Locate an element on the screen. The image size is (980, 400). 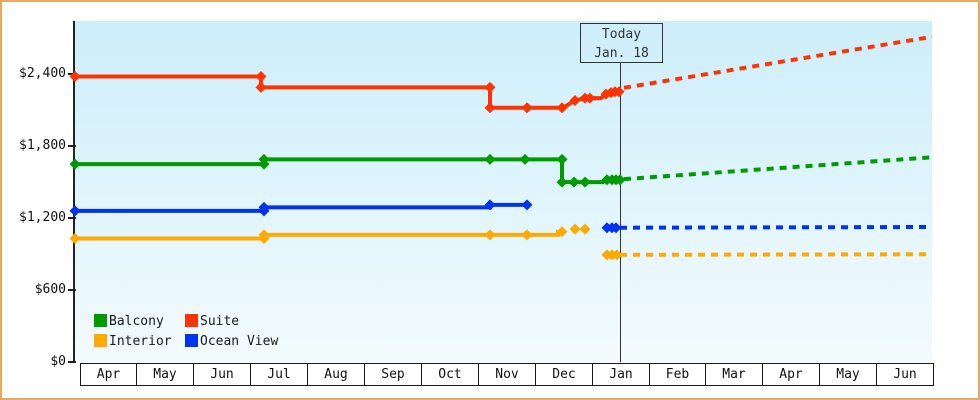
legend-label: Suite is located at coordinates (220, 321).